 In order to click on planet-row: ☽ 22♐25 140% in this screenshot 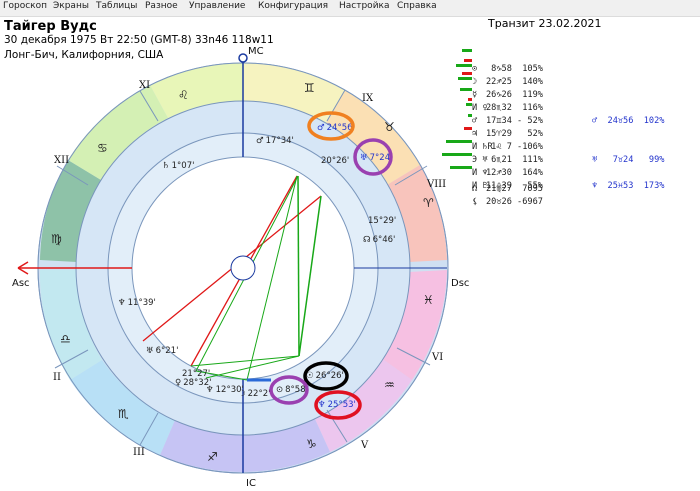, I will do `click(492, 72)`.